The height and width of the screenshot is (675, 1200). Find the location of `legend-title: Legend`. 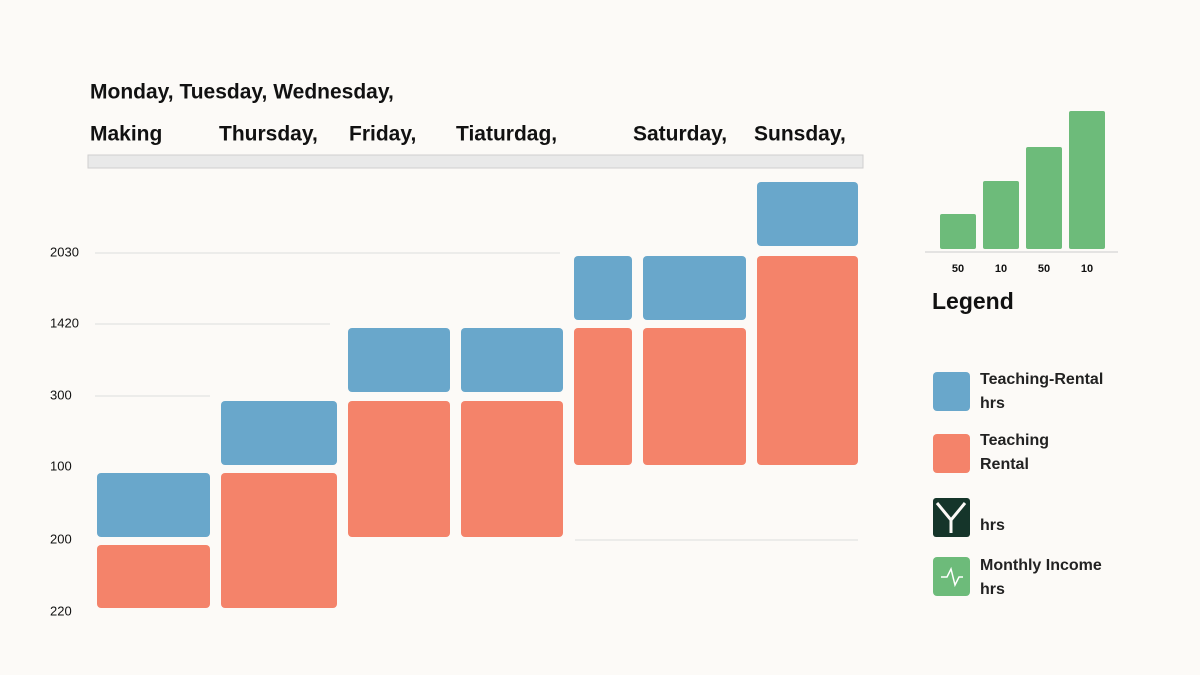

legend-title: Legend is located at coordinates (973, 301).